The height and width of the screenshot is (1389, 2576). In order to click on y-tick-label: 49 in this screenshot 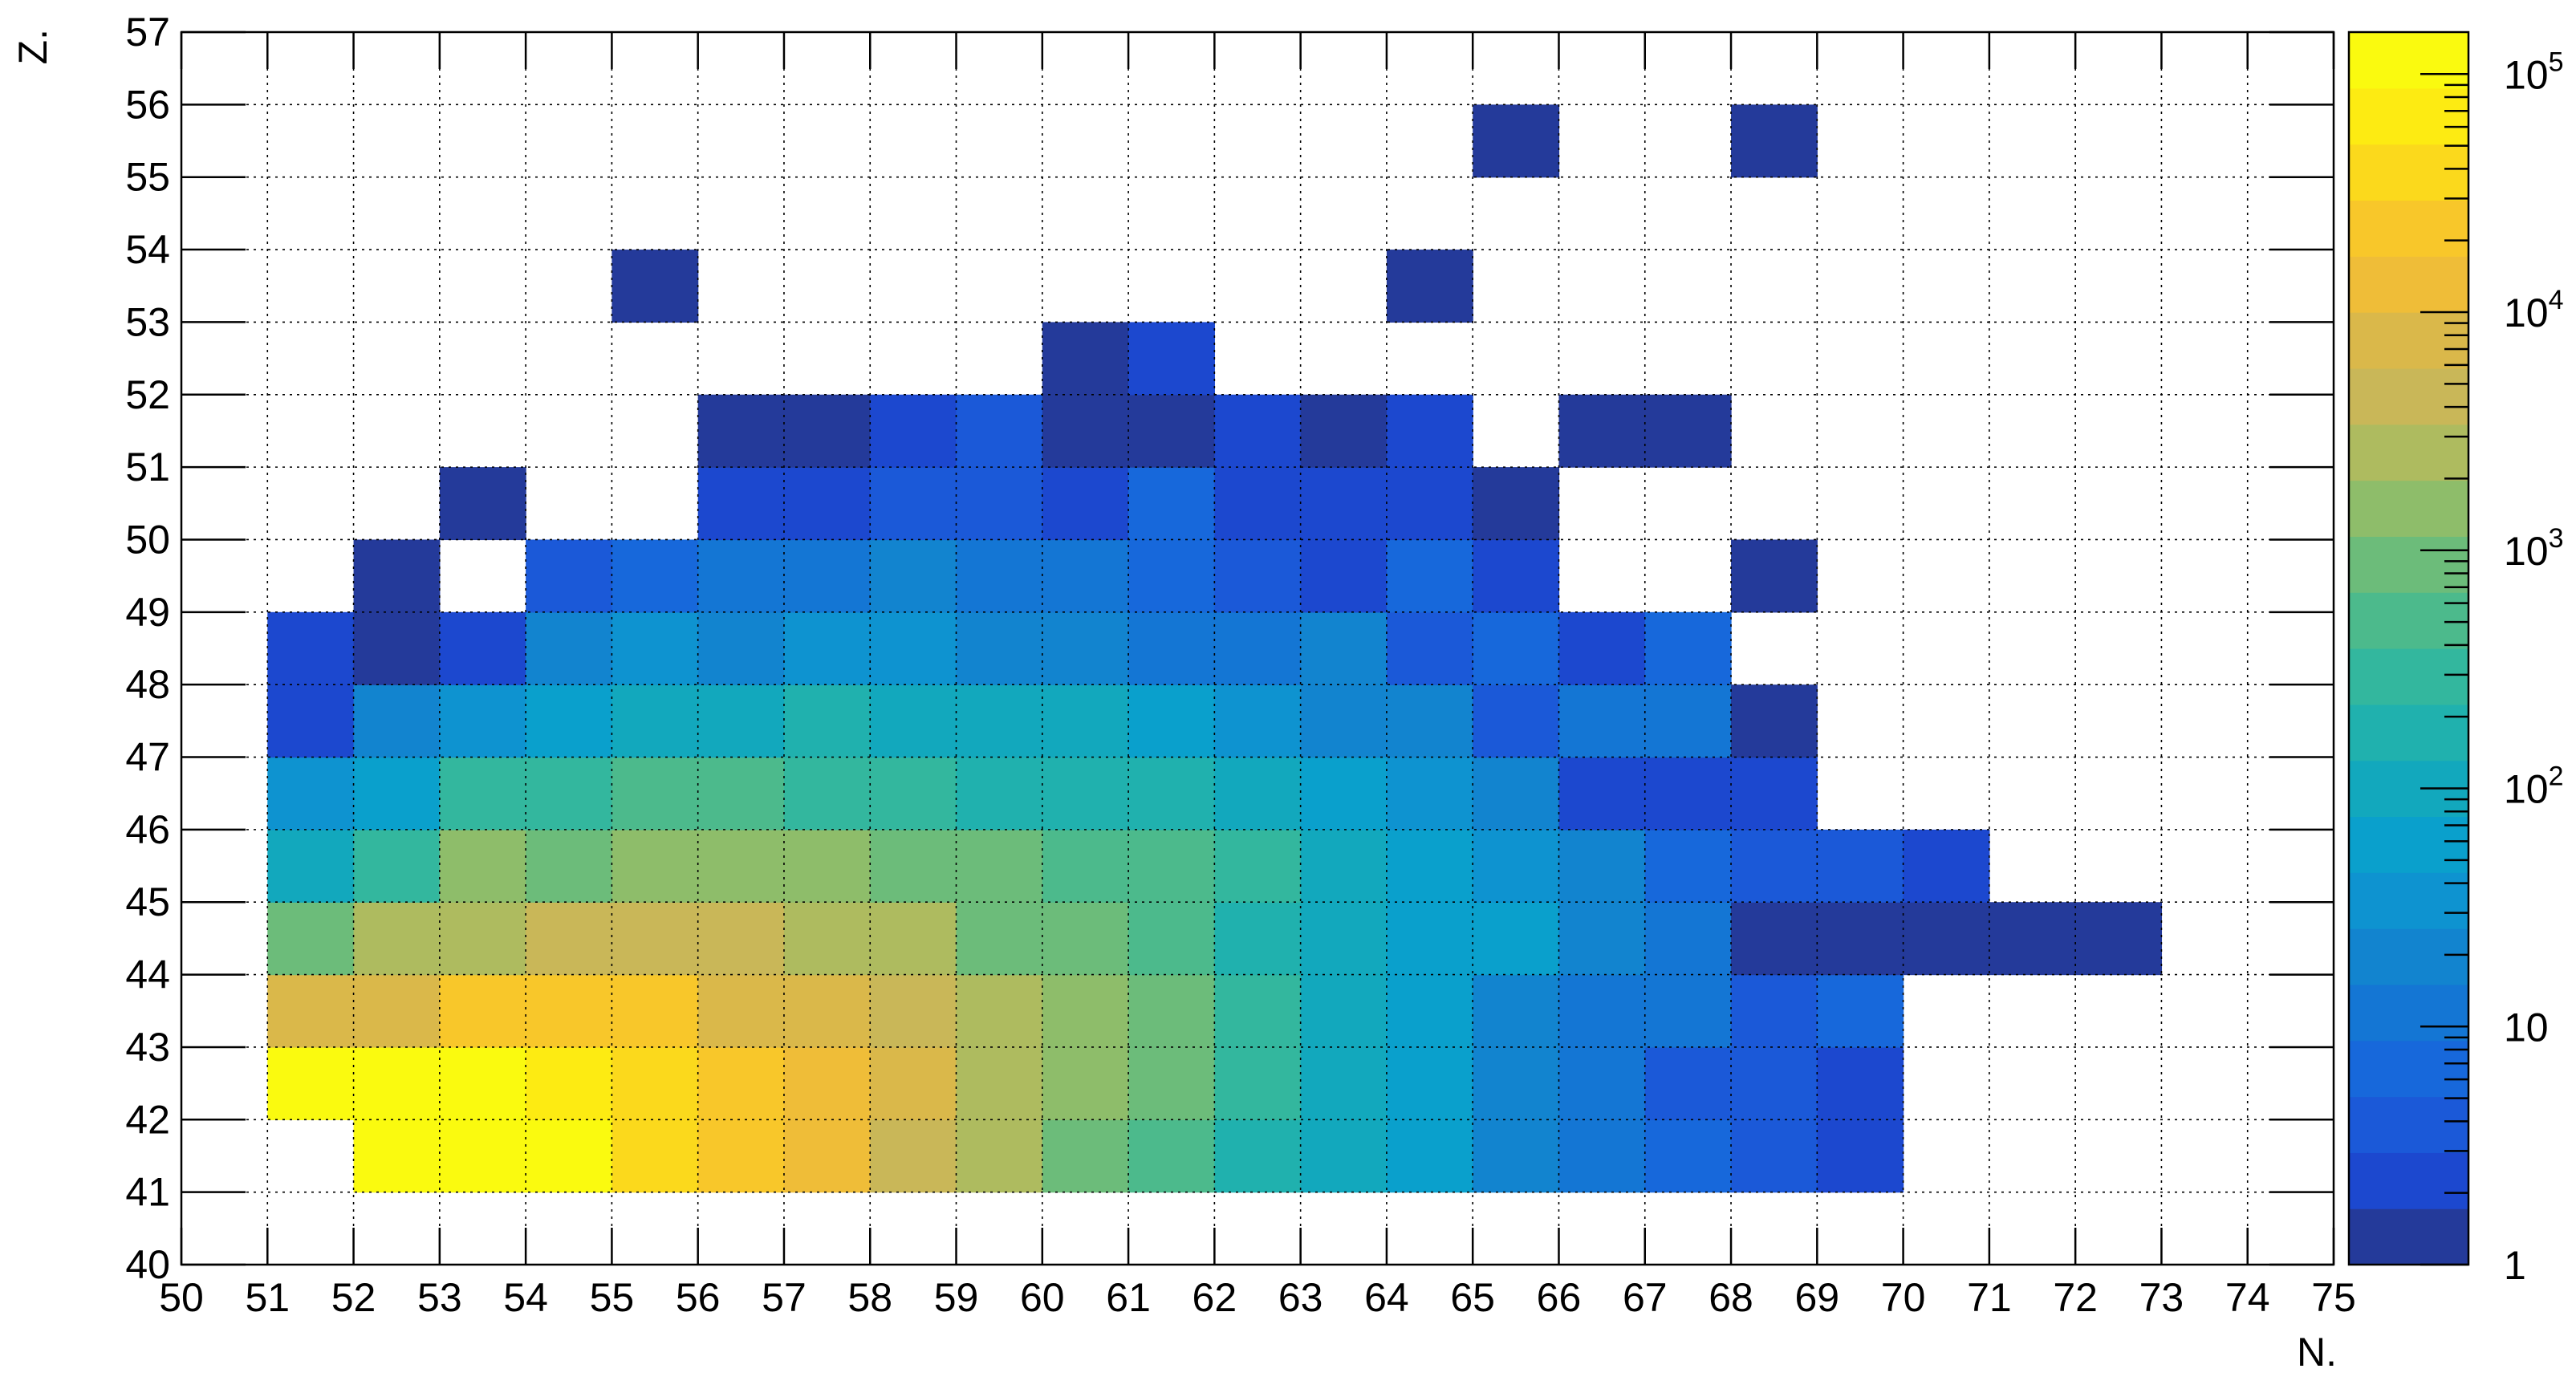, I will do `click(147, 612)`.